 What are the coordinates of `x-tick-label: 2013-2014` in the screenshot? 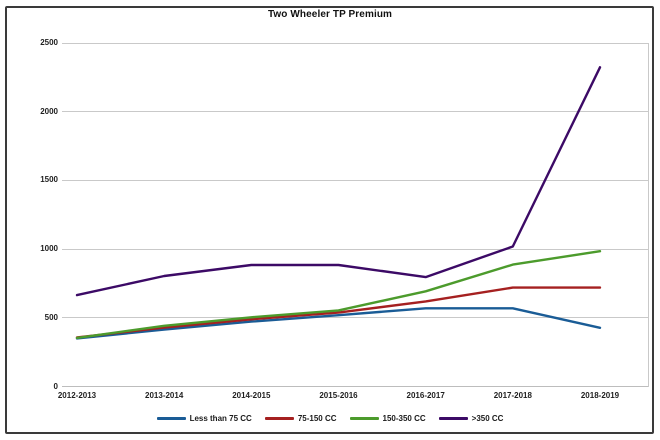 It's located at (164, 395).